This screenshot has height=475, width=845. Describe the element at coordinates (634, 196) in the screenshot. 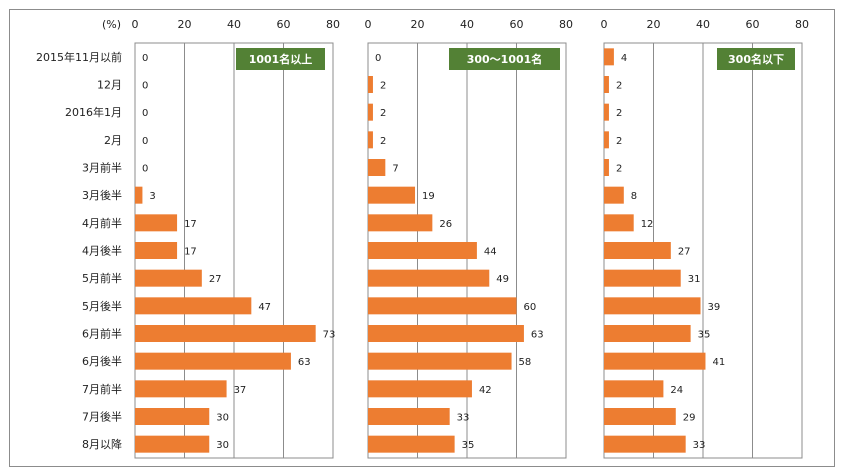

I see `data-label: 8` at that location.